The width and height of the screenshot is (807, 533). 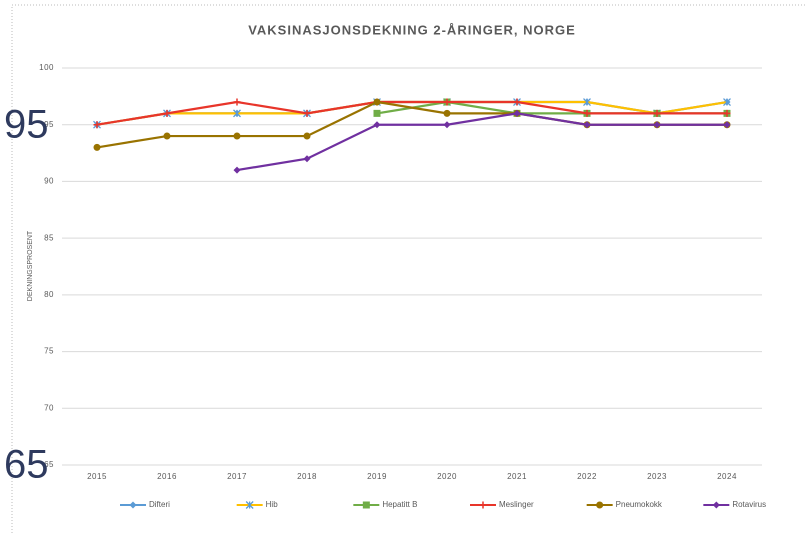 I want to click on legend-label: Meslinger, so click(x=516, y=504).